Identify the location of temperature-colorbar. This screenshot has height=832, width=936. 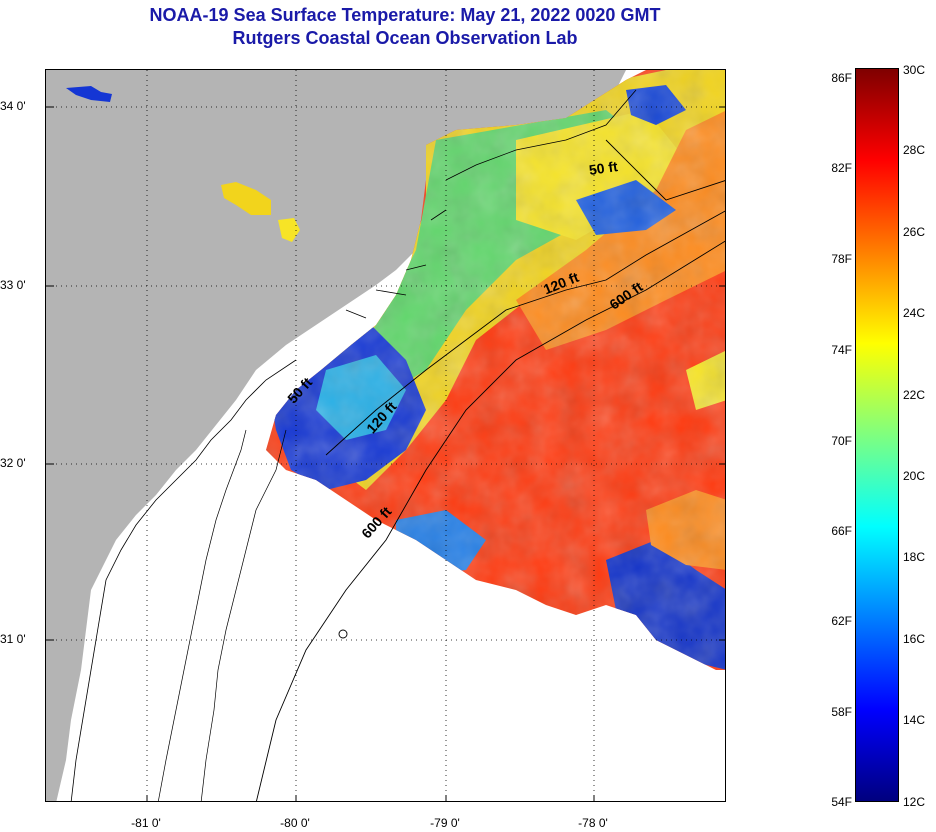
(877, 435).